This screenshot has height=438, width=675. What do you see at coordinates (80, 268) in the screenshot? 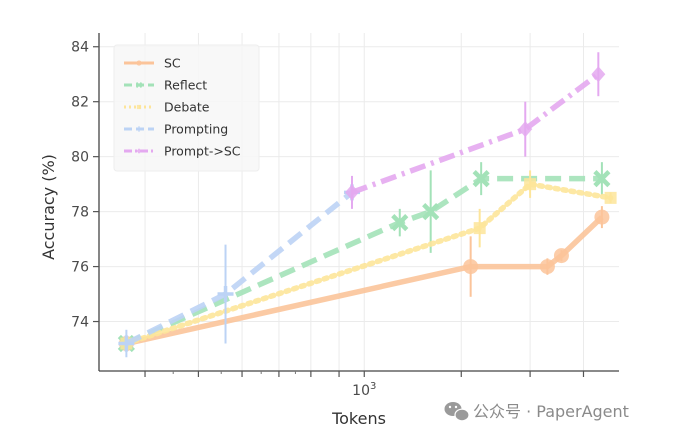
I see `y-tick-label: 76` at bounding box center [80, 268].